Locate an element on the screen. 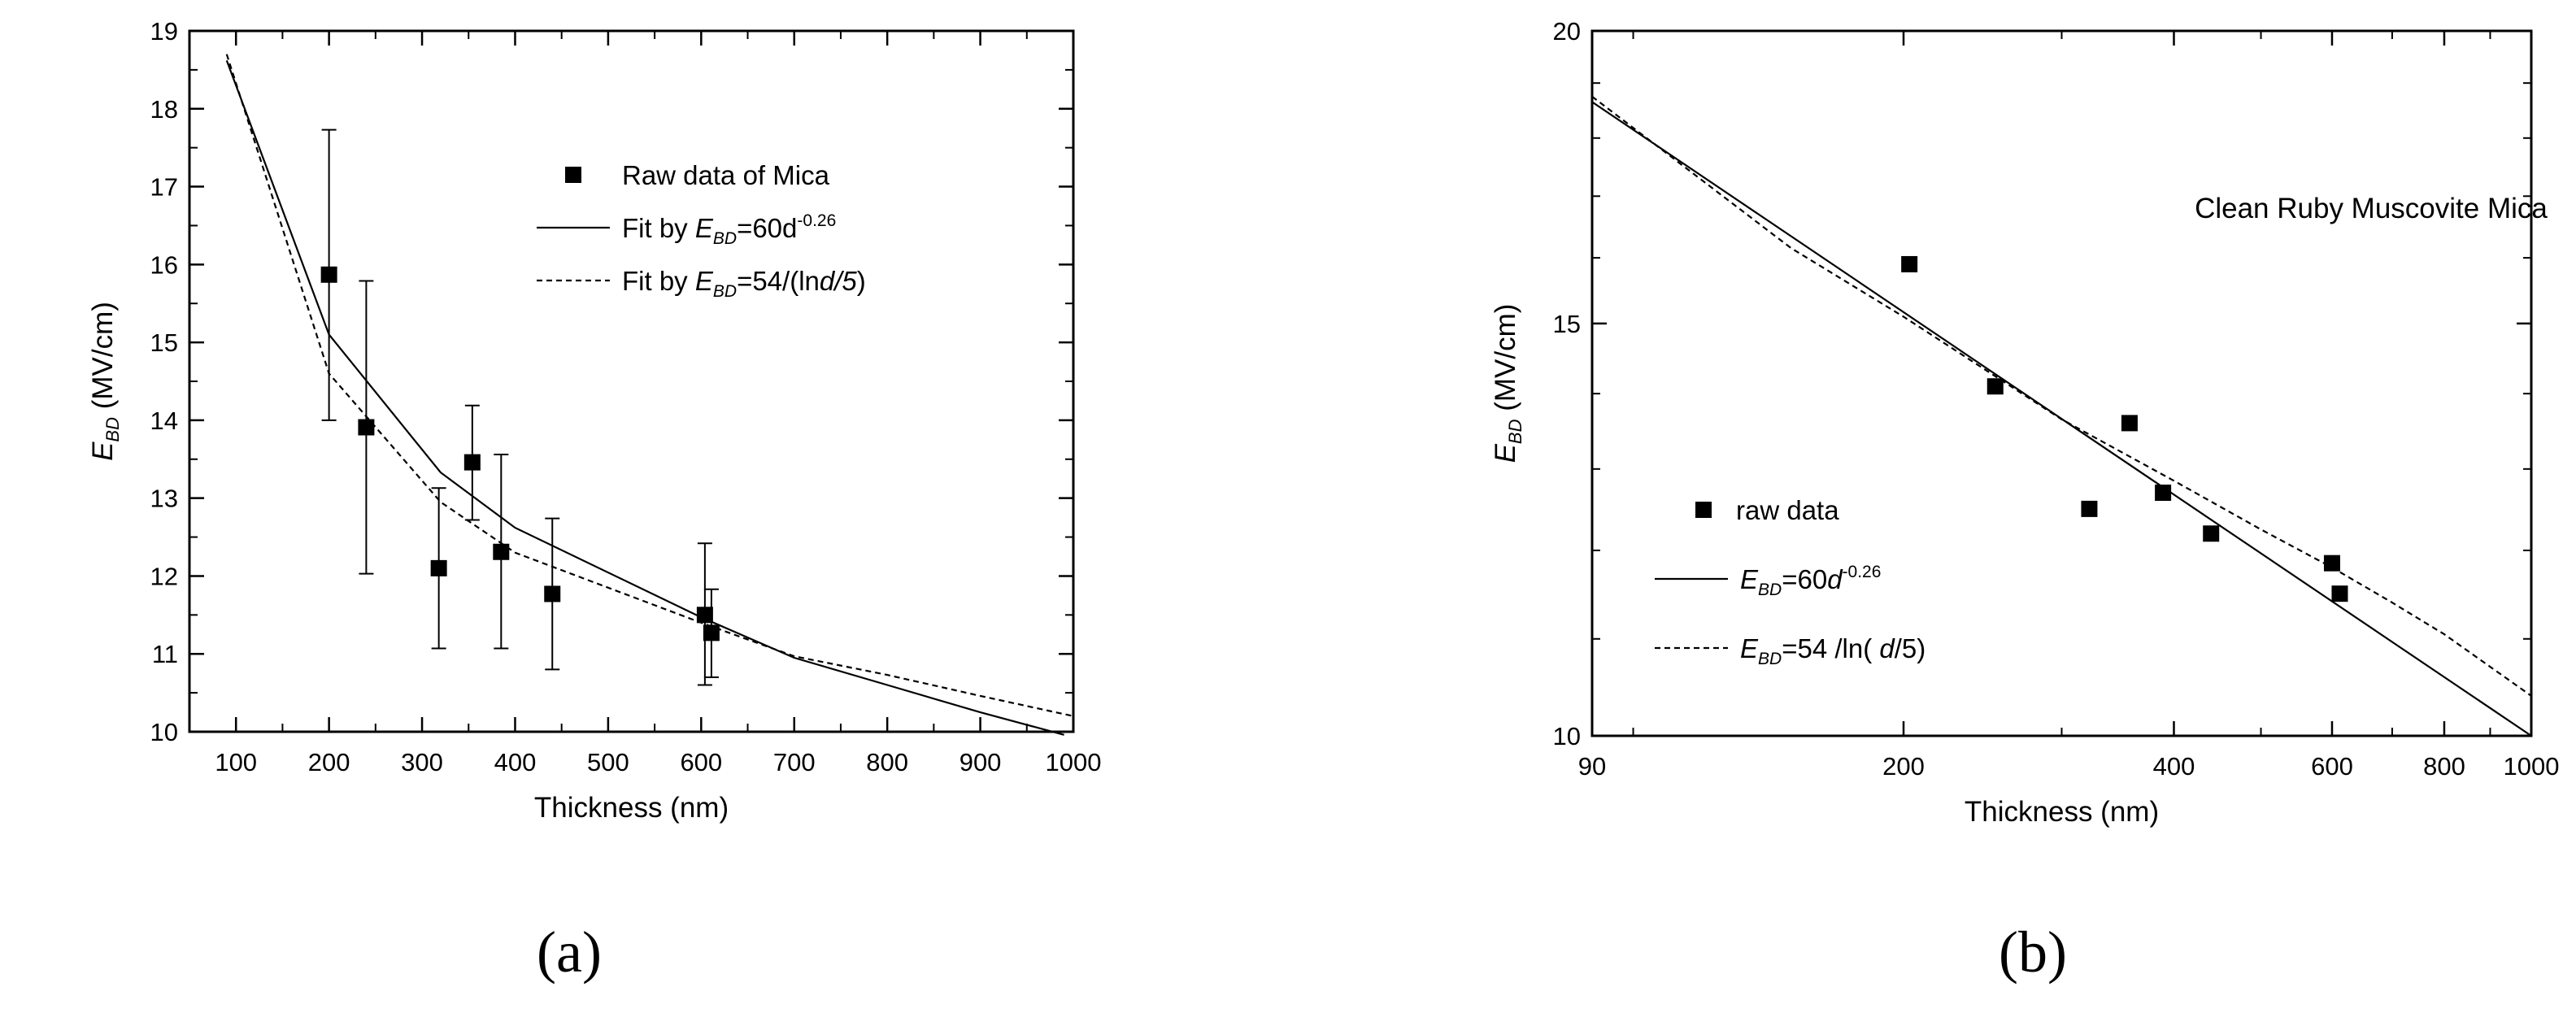 The height and width of the screenshot is (1009, 2576). x-tick-label: 90 is located at coordinates (1592, 766).